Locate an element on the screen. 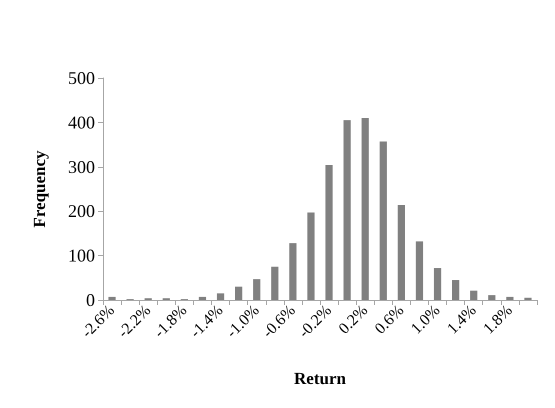 The image size is (555, 408). y-tick-label: 100 is located at coordinates (81, 256).